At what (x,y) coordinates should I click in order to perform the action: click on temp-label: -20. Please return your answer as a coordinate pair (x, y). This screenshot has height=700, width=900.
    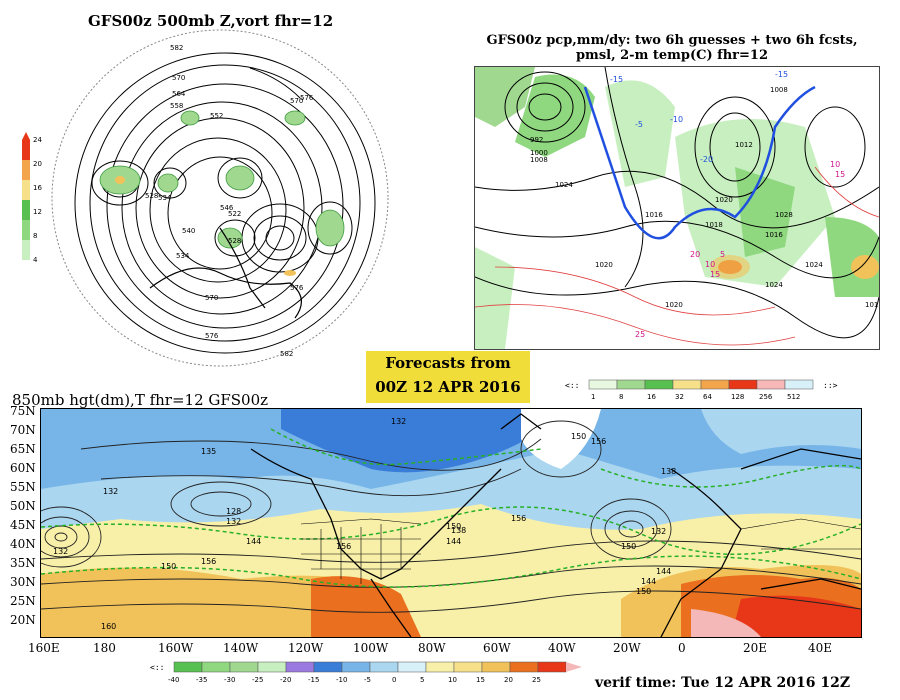
    Looking at the image, I should click on (706, 159).